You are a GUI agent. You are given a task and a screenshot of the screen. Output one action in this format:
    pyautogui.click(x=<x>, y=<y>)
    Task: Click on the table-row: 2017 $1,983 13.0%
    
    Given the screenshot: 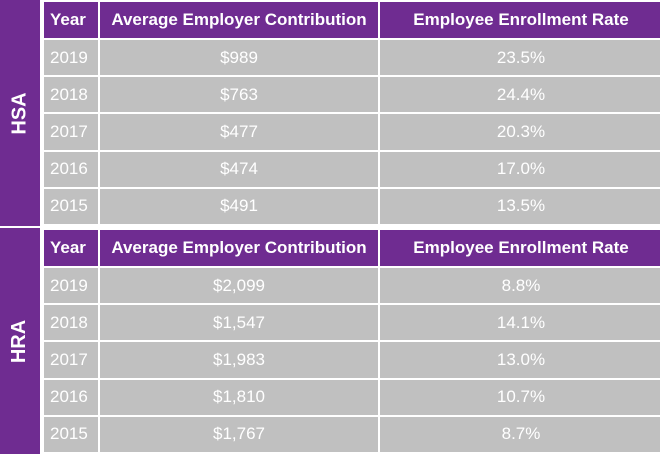 What is the action you would take?
    pyautogui.click(x=351, y=360)
    